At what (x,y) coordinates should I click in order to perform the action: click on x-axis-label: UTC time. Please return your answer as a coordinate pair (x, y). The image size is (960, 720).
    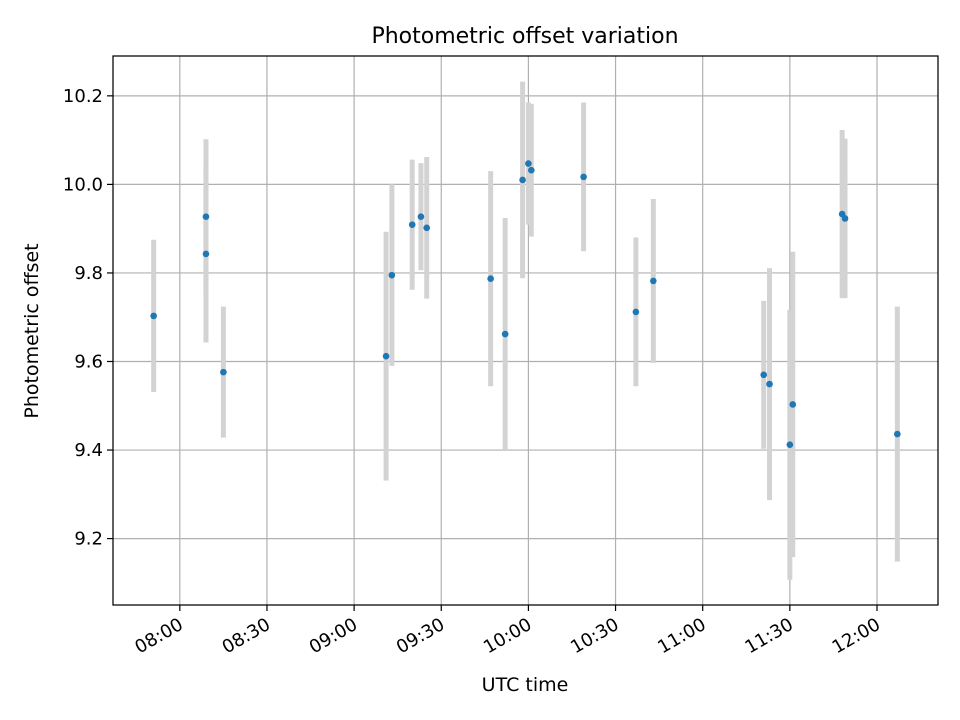
    Looking at the image, I should click on (525, 685).